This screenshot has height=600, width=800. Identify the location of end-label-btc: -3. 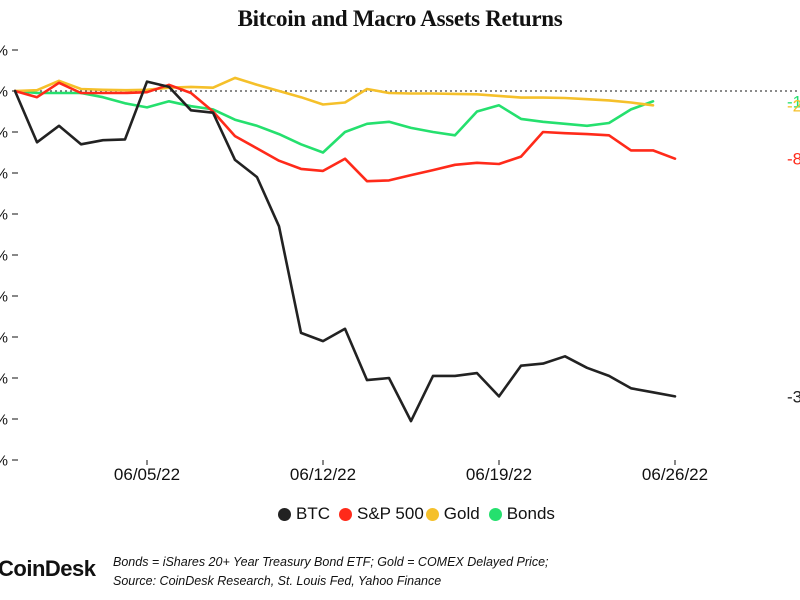
(793, 396).